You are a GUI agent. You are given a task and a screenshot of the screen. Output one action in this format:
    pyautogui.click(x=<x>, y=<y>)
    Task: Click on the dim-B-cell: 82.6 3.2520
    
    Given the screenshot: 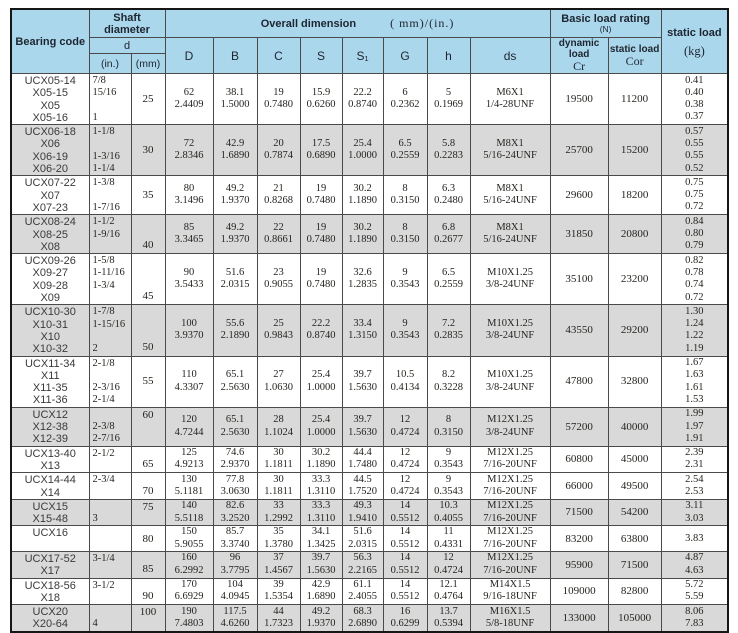 What is the action you would take?
    pyautogui.click(x=235, y=512)
    